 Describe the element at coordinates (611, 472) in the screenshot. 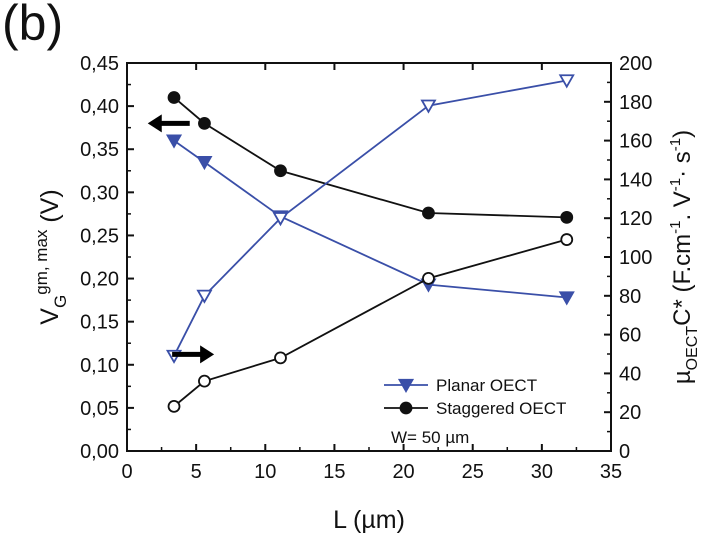

I see `x-tick-label: 35` at that location.